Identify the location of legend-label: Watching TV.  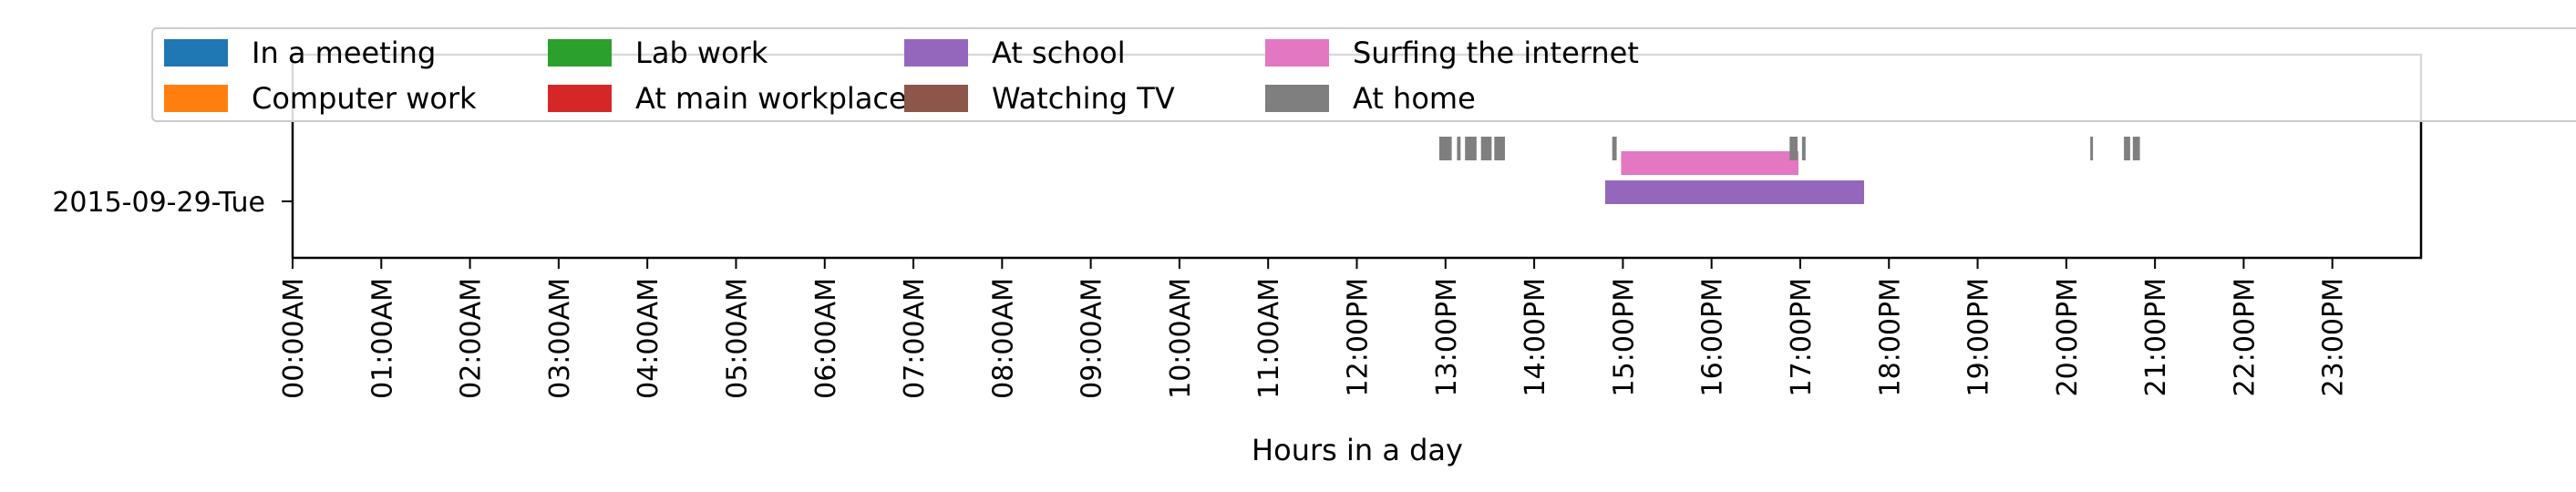
(1083, 99).